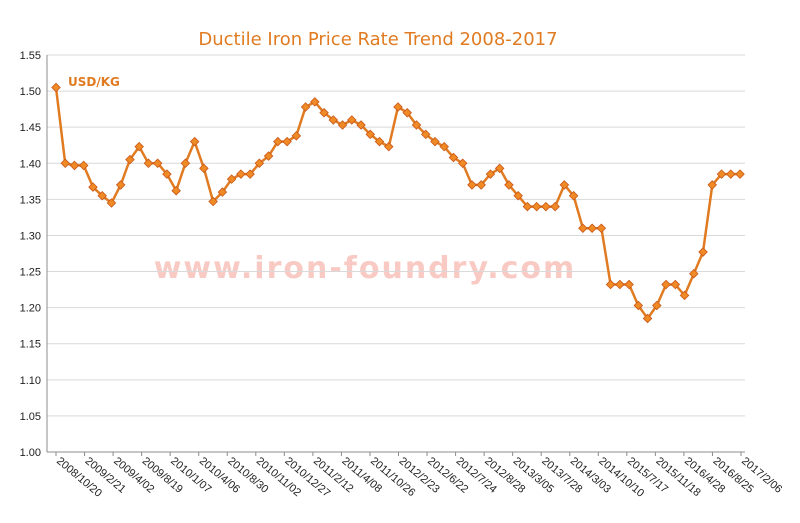 The height and width of the screenshot is (523, 800). What do you see at coordinates (30, 273) in the screenshot?
I see `y-tick-label: 1.25` at bounding box center [30, 273].